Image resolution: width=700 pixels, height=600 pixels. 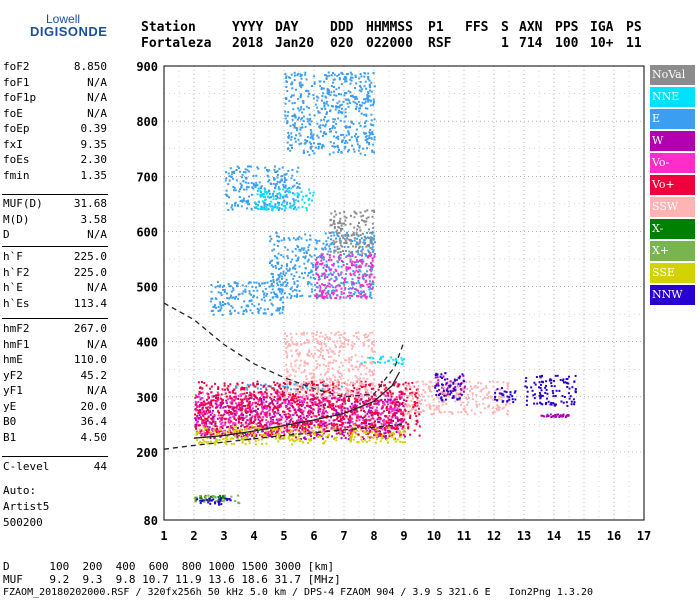 What do you see at coordinates (505, 27) in the screenshot?
I see `hdr-label-s: S` at bounding box center [505, 27].